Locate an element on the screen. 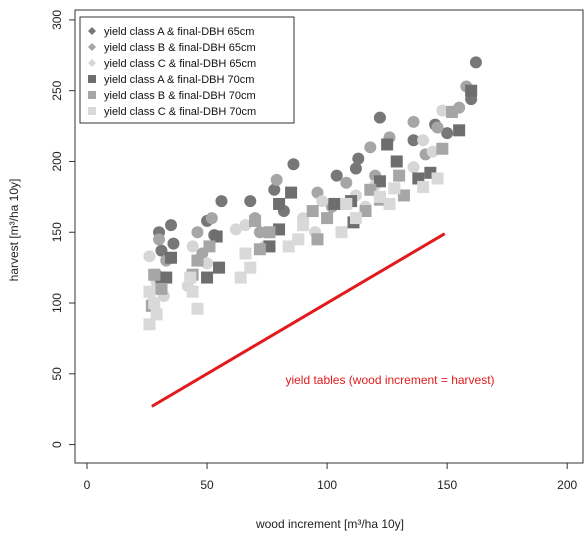 This screenshot has width=584, height=537. y-tick-label-0: 0 is located at coordinates (57, 444).